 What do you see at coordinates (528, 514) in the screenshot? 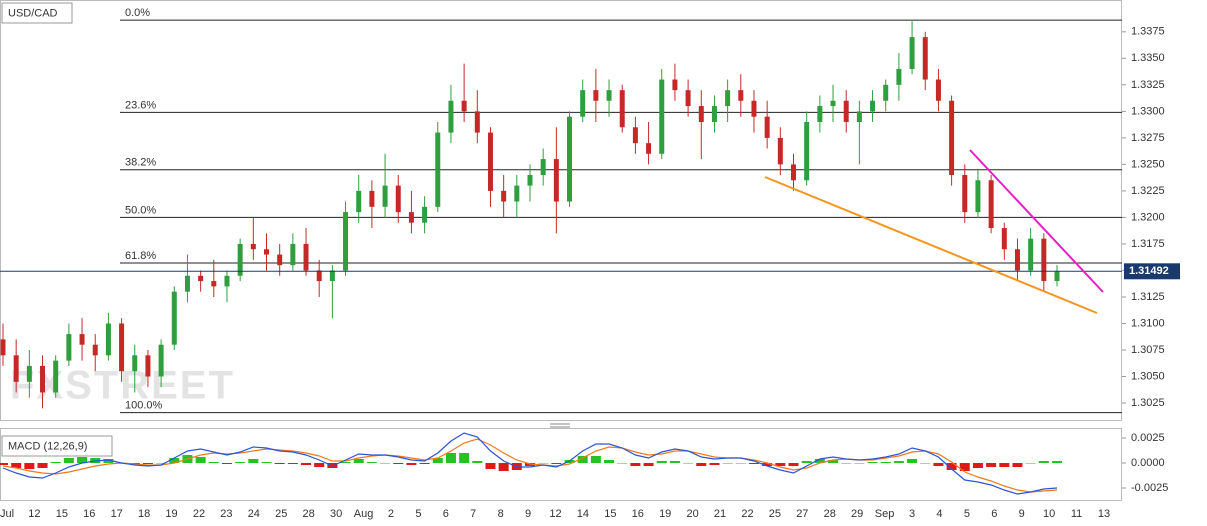
I see `x-tick-label: 9` at bounding box center [528, 514].